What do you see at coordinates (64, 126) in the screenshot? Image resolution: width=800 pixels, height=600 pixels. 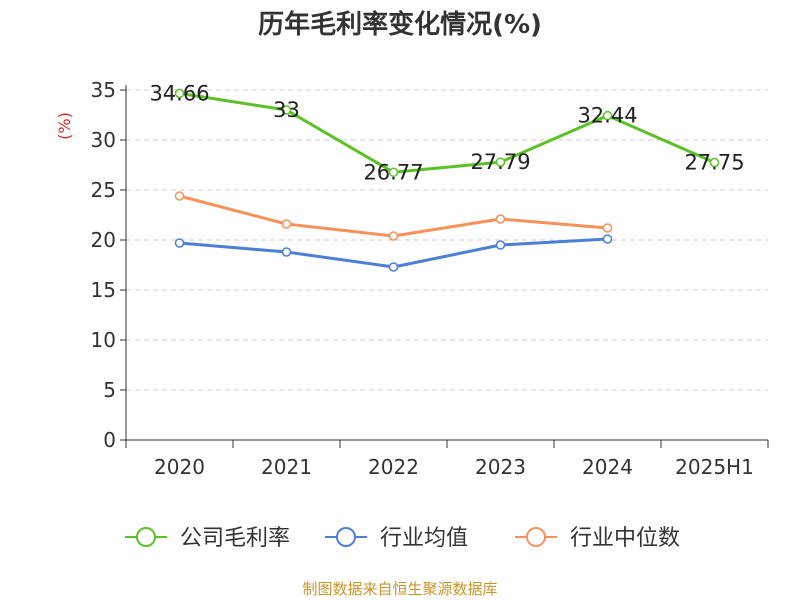 I see `y-axis-label: (%)` at bounding box center [64, 126].